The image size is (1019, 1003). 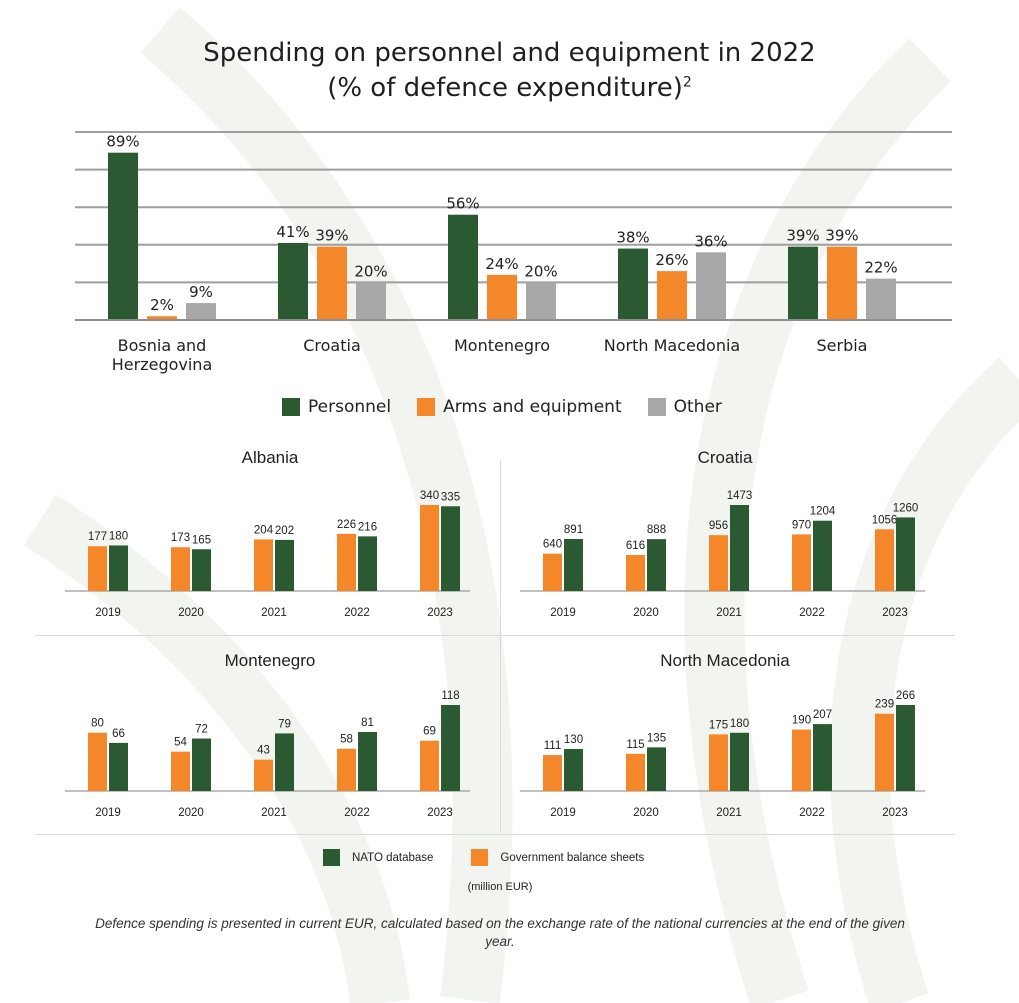 What do you see at coordinates (906, 508) in the screenshot?
I see `data-label-nato-croatia-2023: 1260` at bounding box center [906, 508].